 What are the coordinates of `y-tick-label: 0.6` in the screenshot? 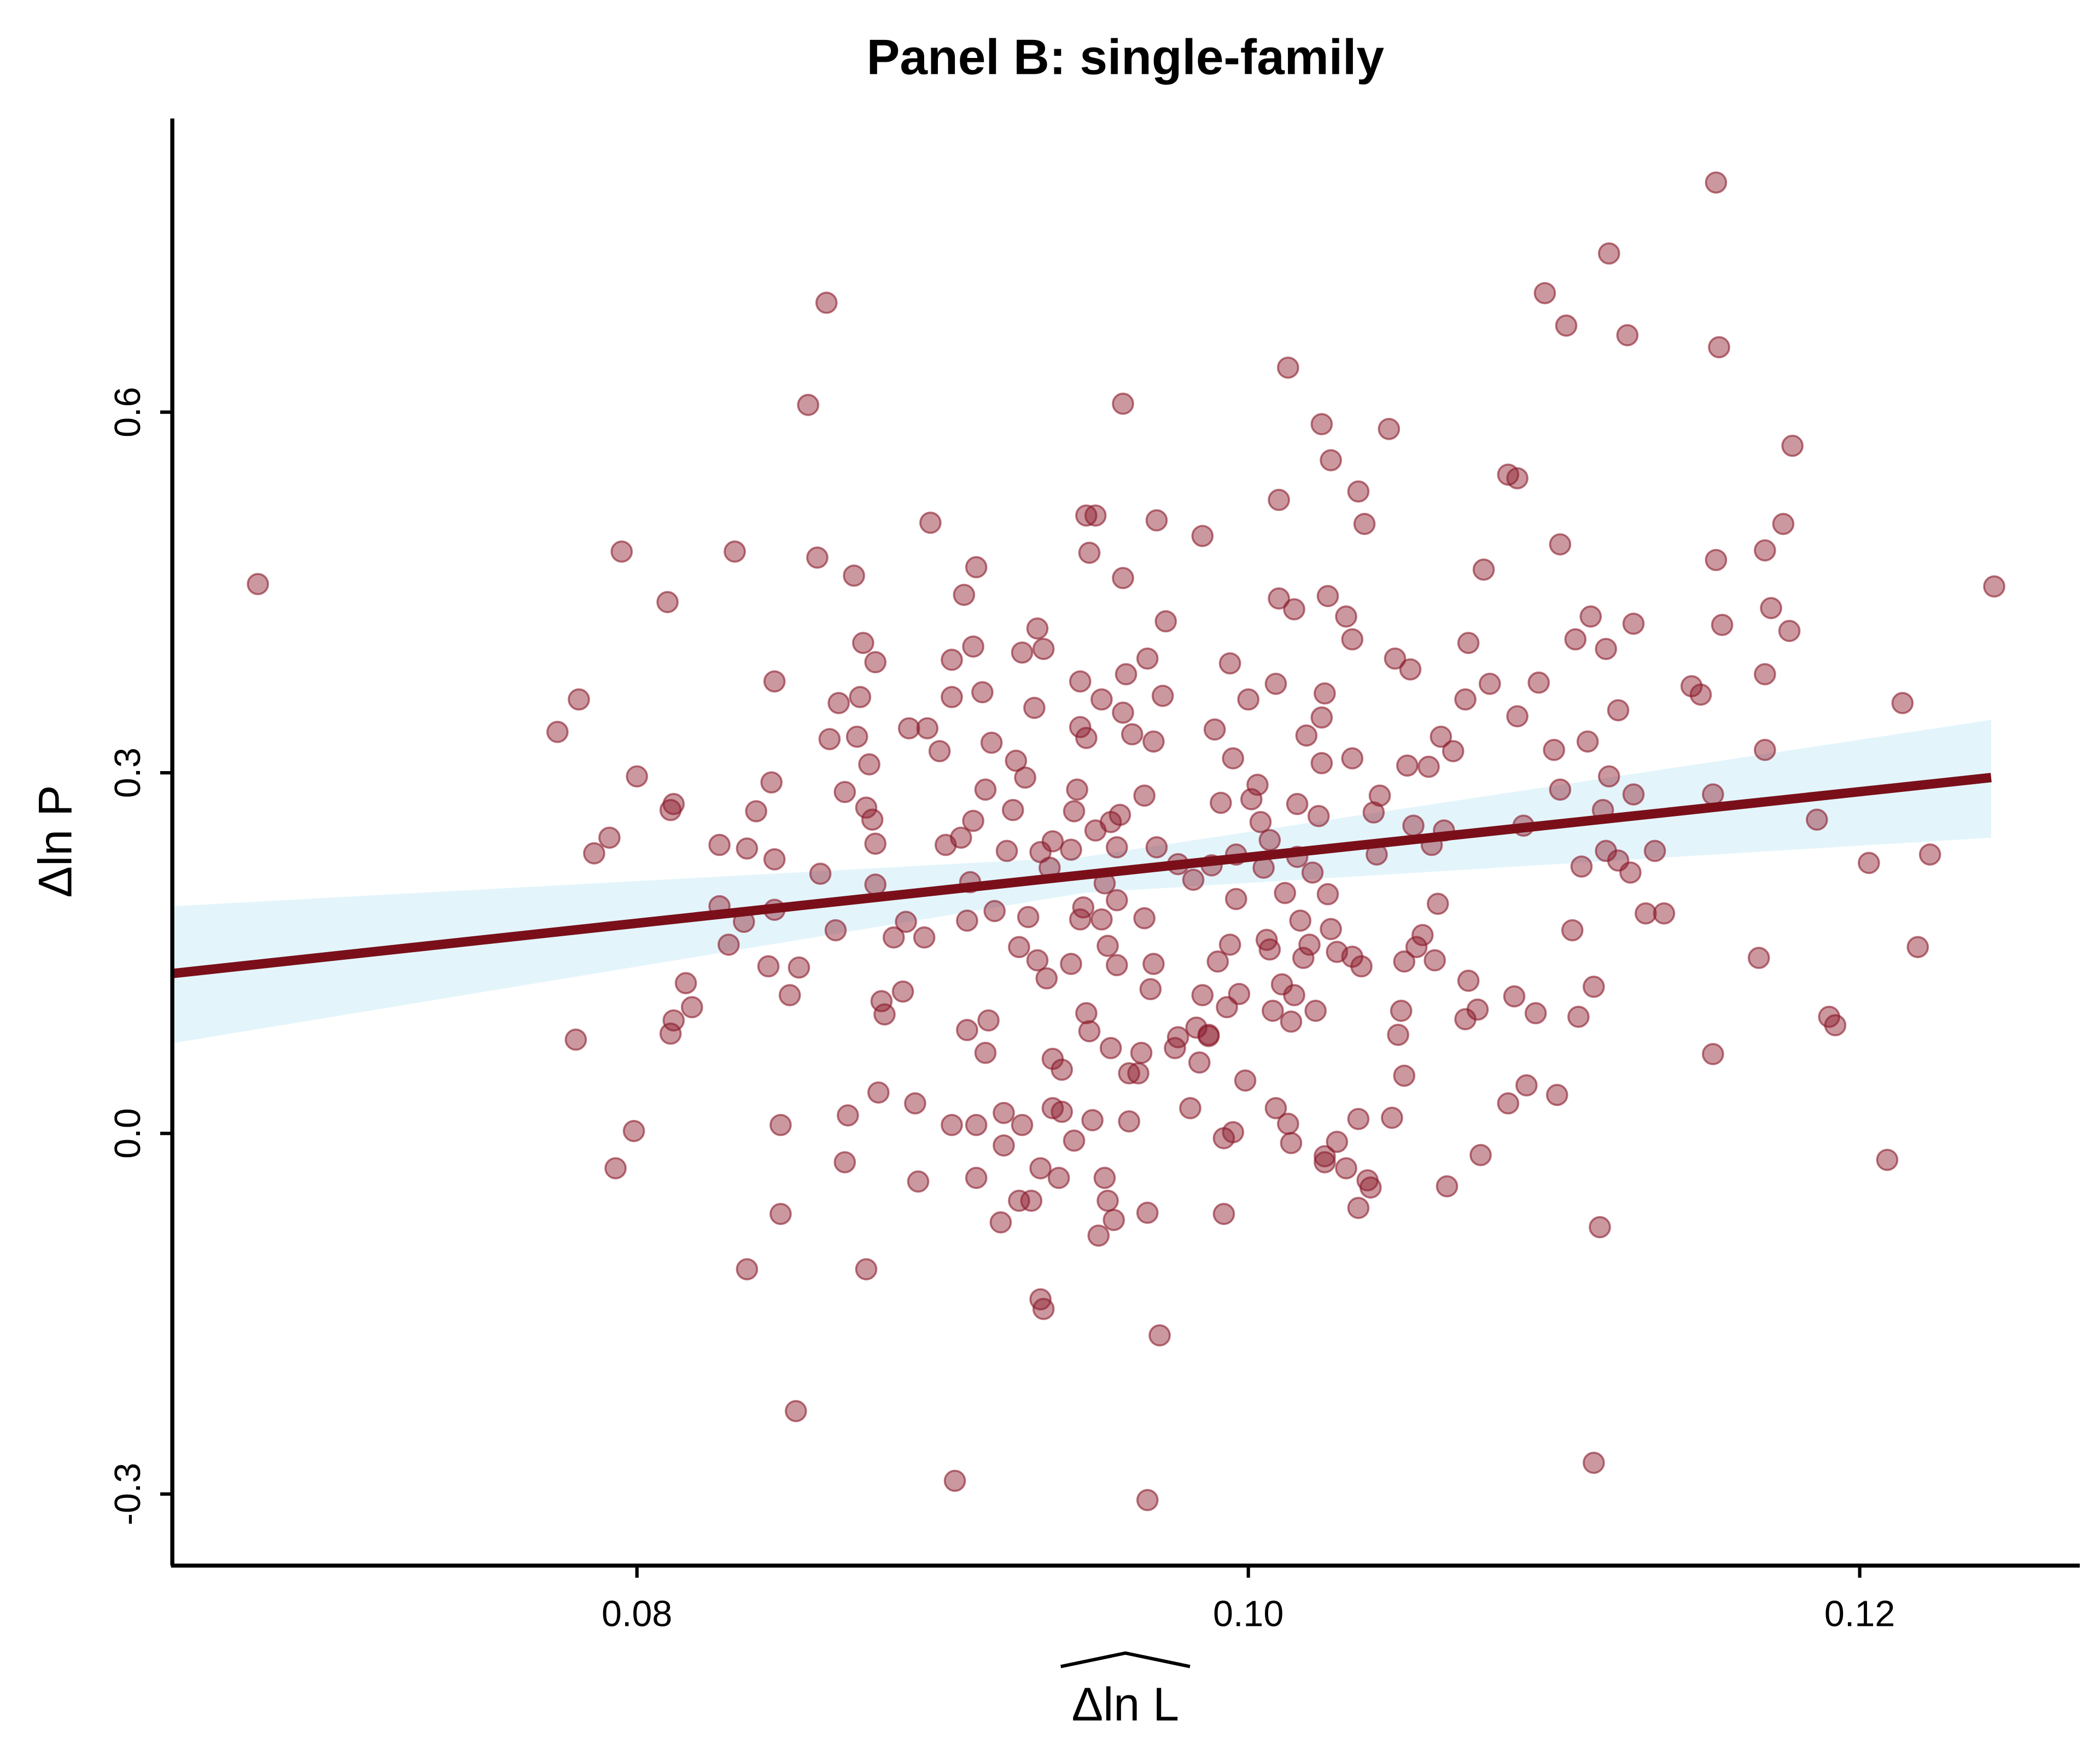 It's located at (128, 412).